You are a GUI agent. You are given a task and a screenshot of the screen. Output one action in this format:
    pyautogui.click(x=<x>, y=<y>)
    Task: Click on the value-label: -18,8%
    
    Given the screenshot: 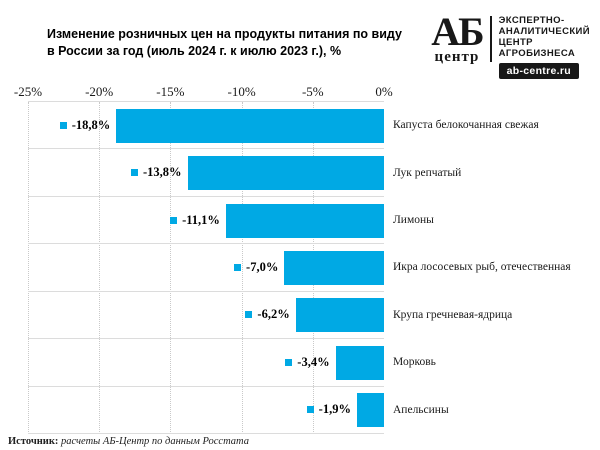 What is the action you would take?
    pyautogui.click(x=91, y=124)
    